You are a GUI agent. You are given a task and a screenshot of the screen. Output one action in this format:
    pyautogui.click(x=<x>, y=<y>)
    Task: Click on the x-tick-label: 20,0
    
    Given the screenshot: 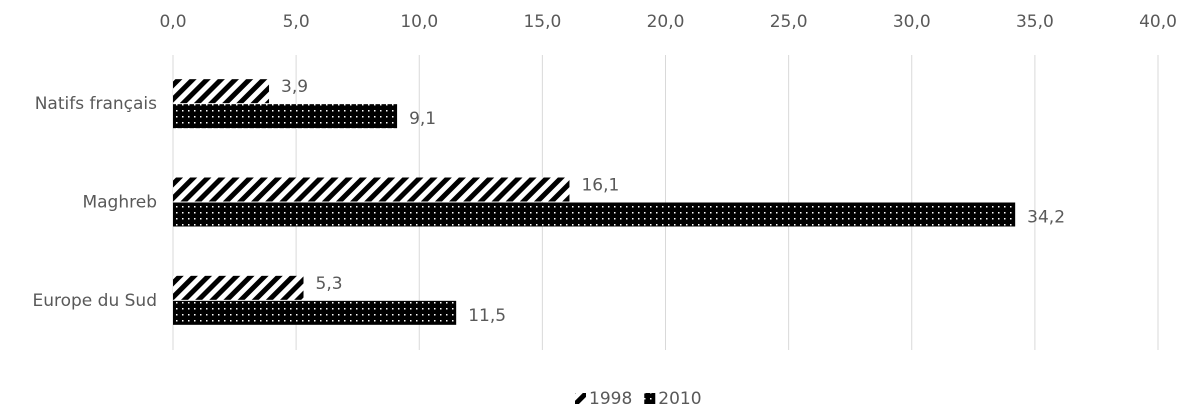 What is the action you would take?
    pyautogui.click(x=666, y=22)
    